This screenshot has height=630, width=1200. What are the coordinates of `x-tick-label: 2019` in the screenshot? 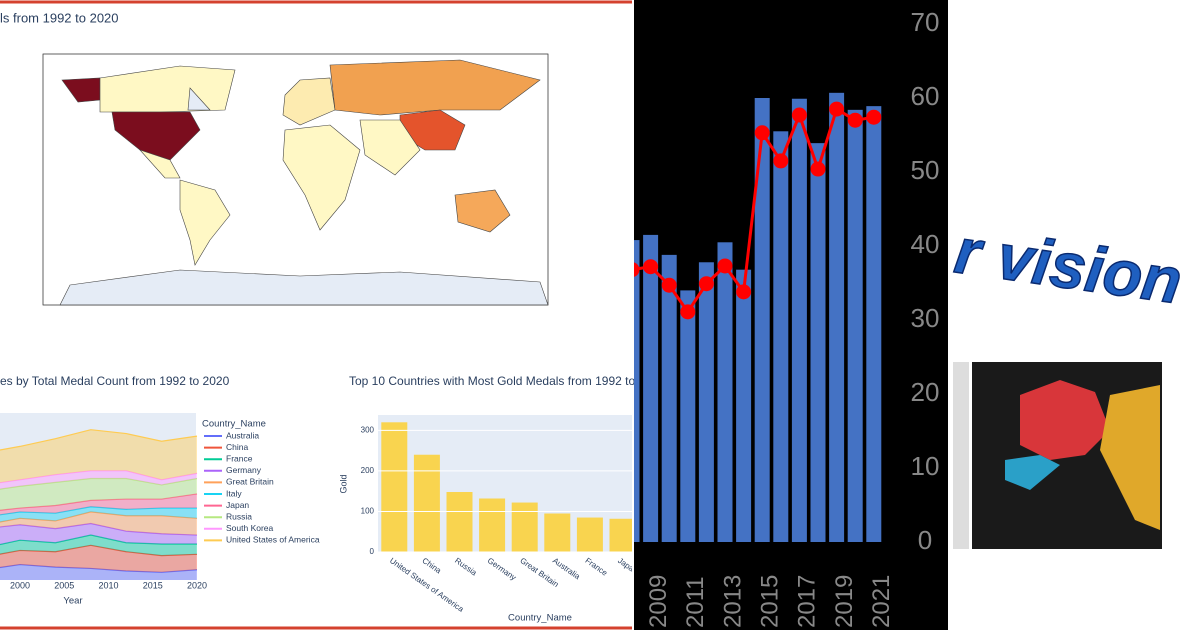 It's located at (844, 601).